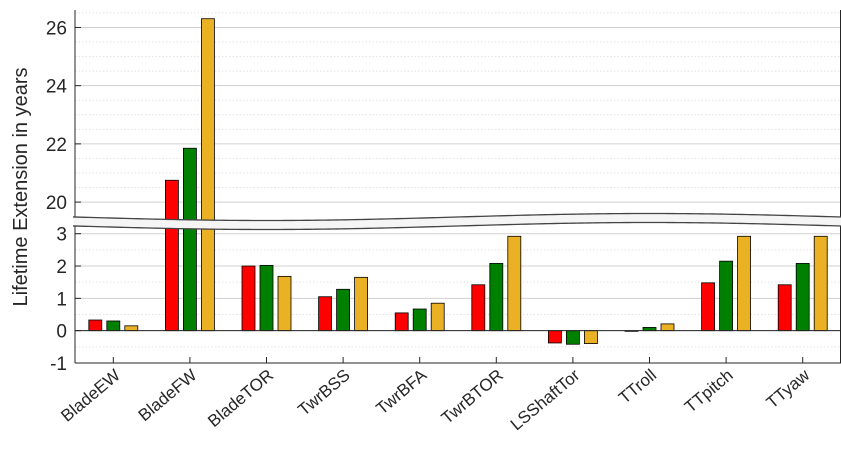 This screenshot has height=459, width=841. What do you see at coordinates (57, 87) in the screenshot?
I see `y-tick-label: 24` at bounding box center [57, 87].